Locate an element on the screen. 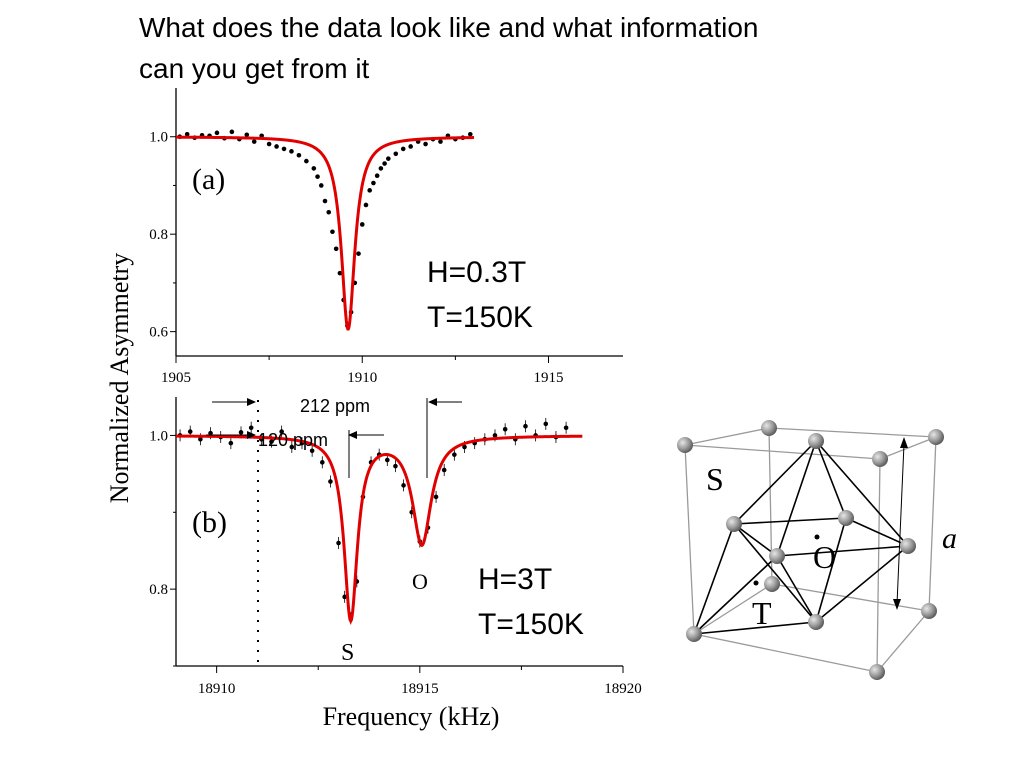  x-tick-label: 18915 is located at coordinates (420, 689).